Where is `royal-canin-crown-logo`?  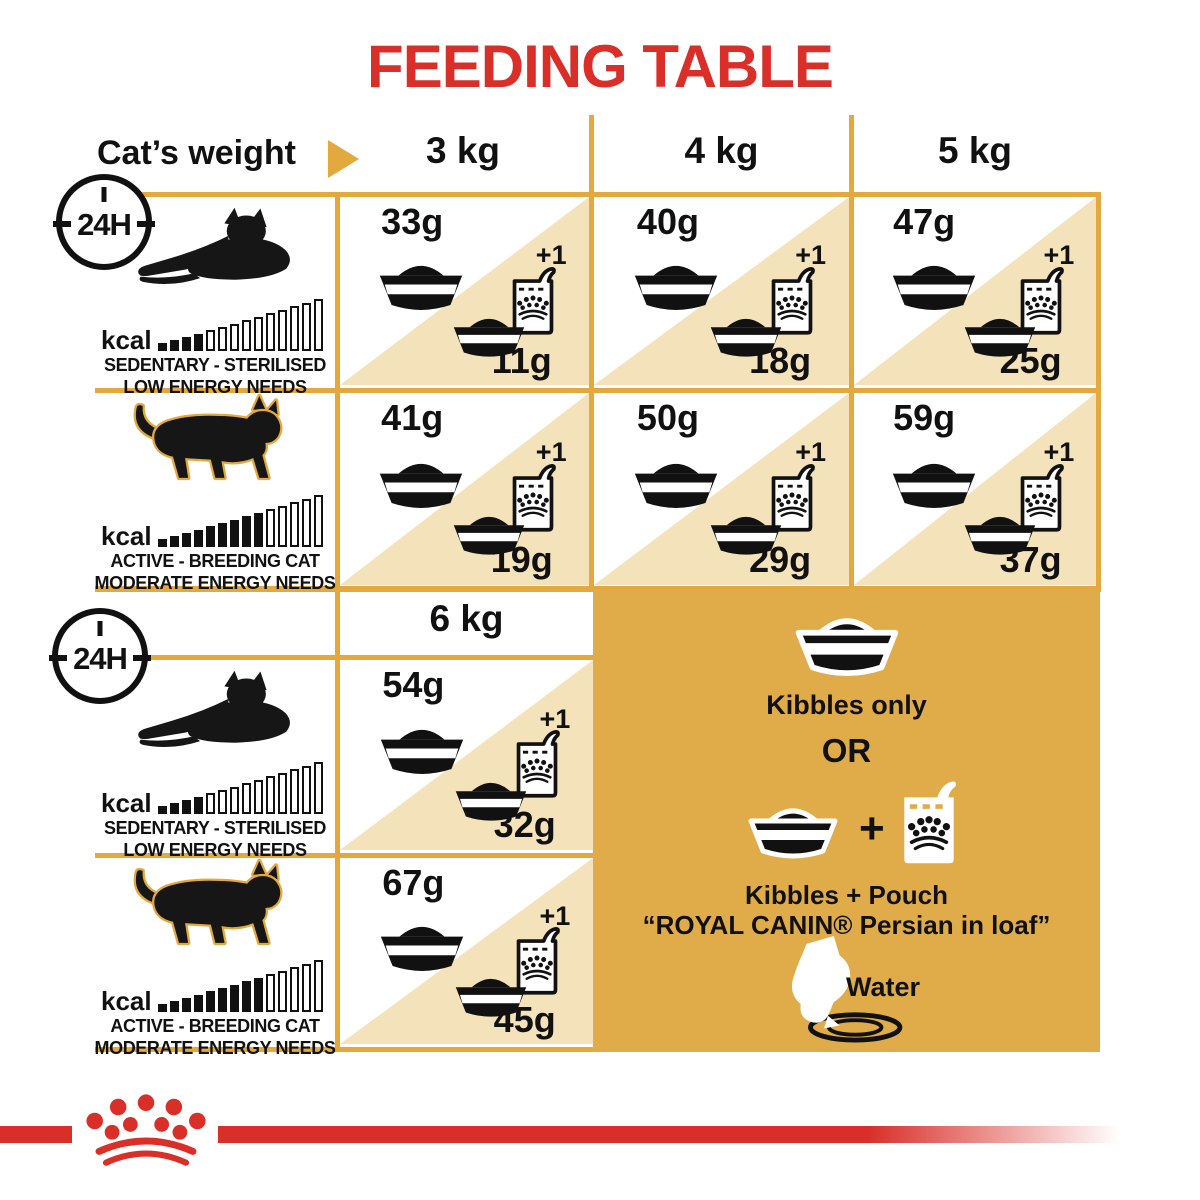 royal-canin-crown-logo is located at coordinates (146, 1134).